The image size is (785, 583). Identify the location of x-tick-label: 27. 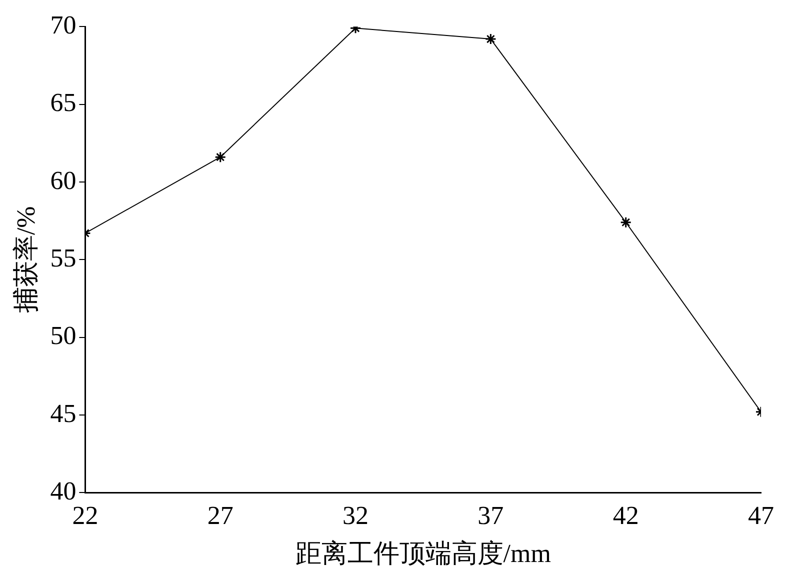
(220, 515).